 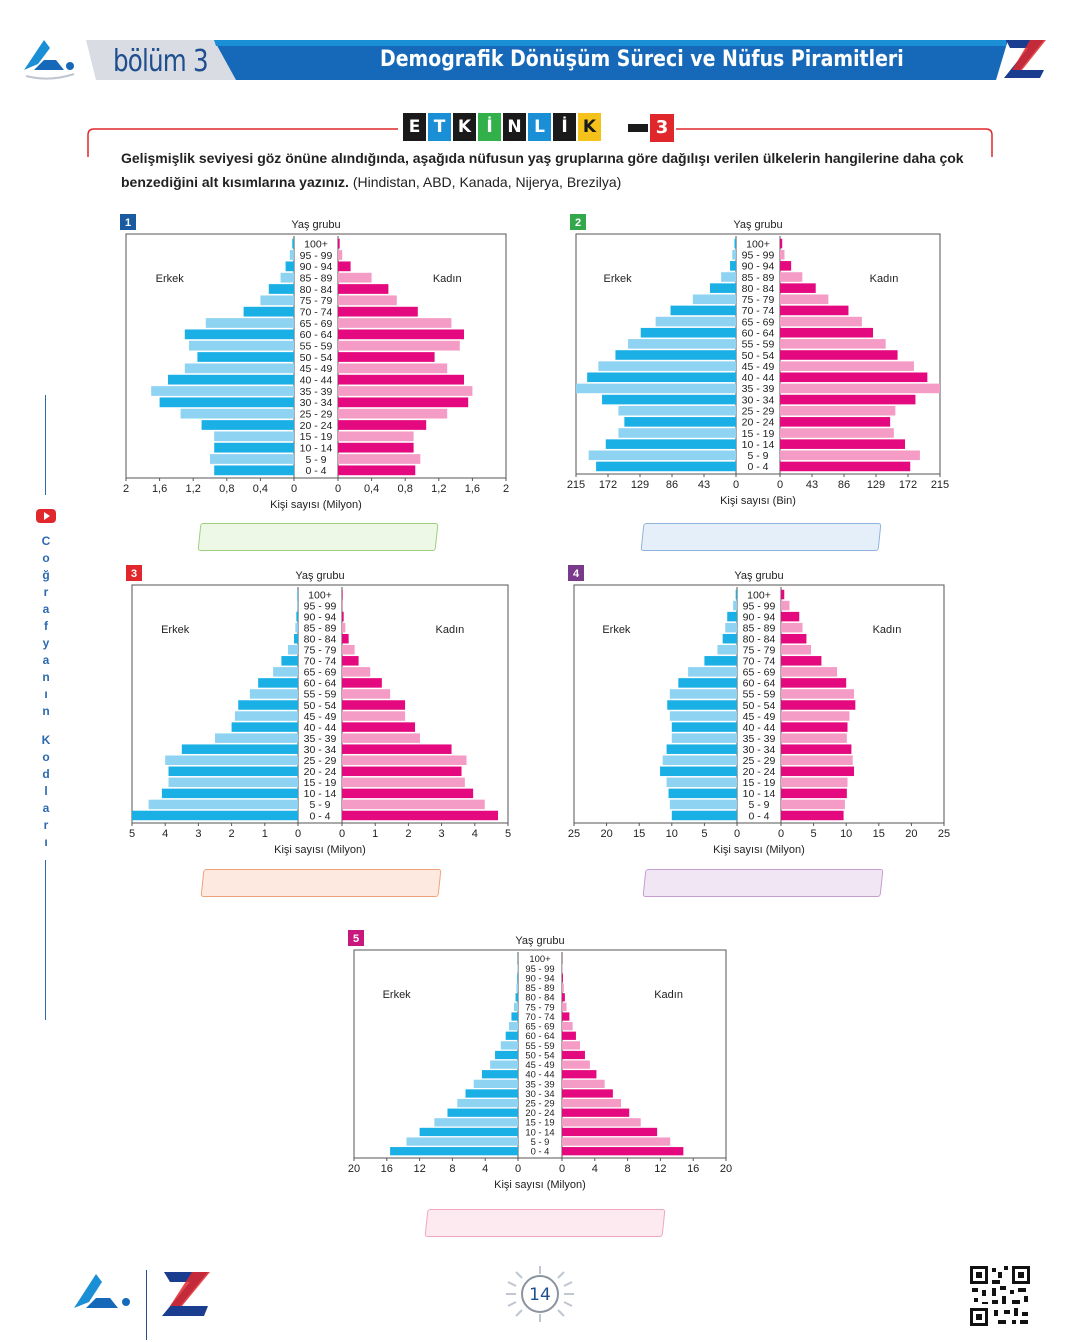 What do you see at coordinates (375, 834) in the screenshot?
I see `tick-label: 1` at bounding box center [375, 834].